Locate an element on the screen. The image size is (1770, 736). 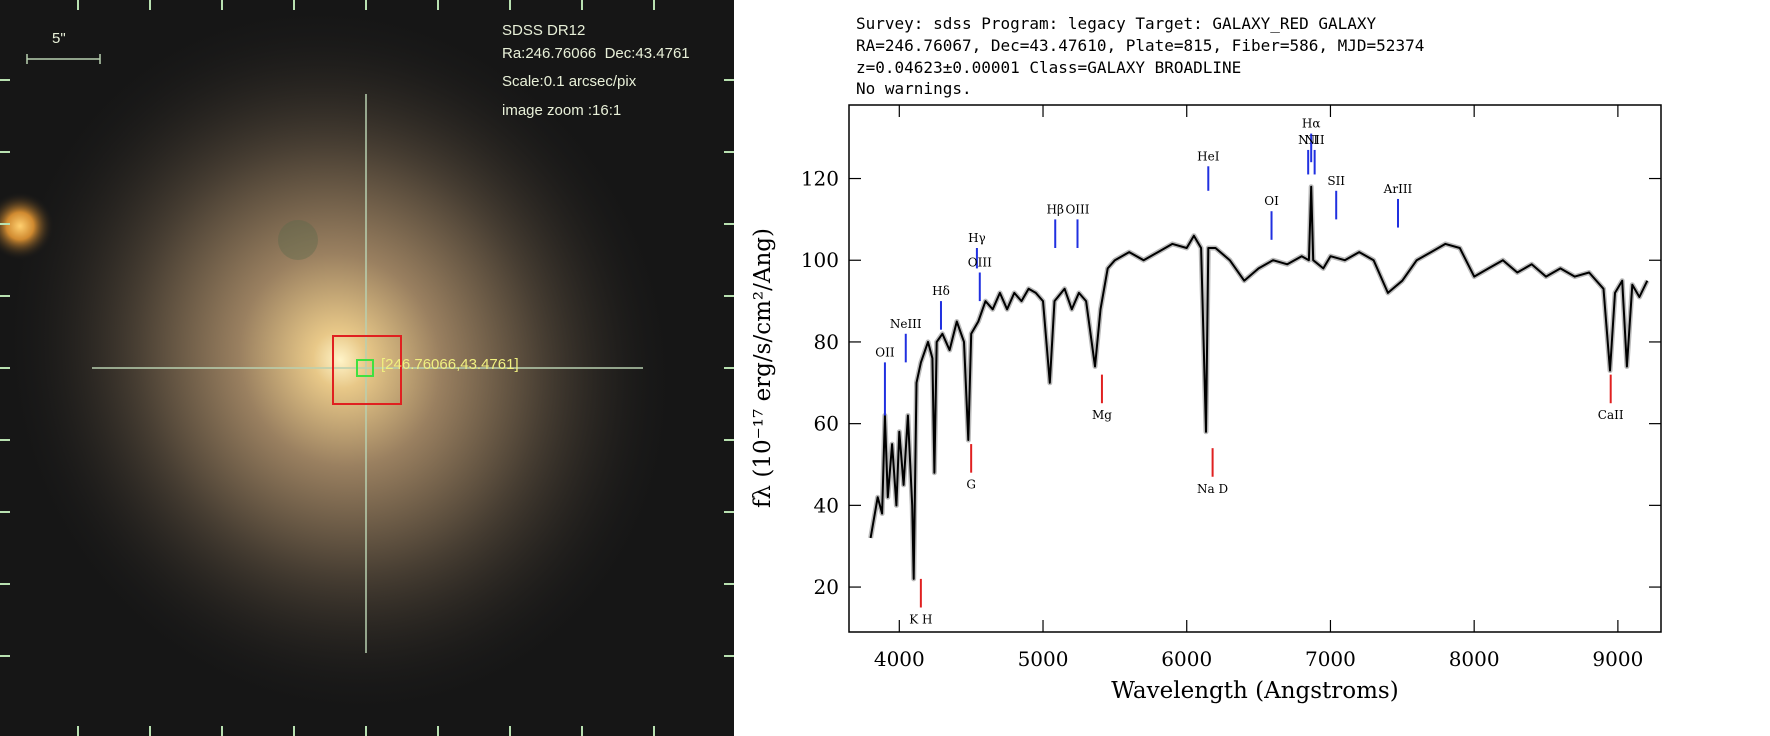
spectral-line-label: SII is located at coordinates (1336, 181).